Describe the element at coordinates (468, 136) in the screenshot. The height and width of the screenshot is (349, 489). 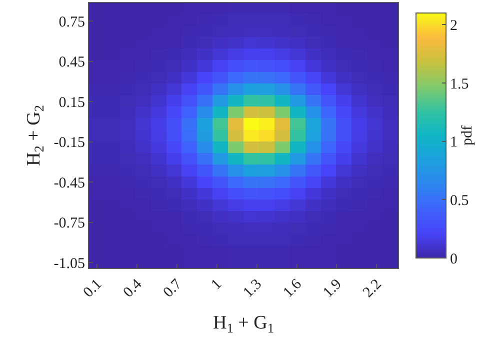
I see `color-bar-title: pdf` at that location.